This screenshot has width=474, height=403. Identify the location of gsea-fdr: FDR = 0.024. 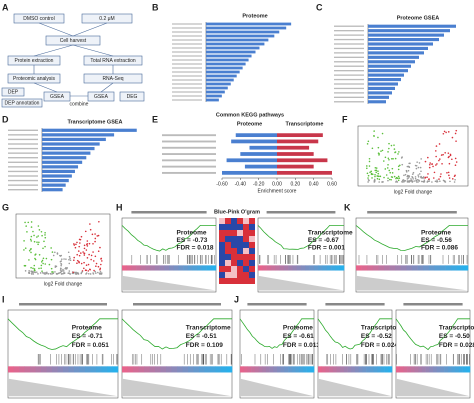
(379, 345).